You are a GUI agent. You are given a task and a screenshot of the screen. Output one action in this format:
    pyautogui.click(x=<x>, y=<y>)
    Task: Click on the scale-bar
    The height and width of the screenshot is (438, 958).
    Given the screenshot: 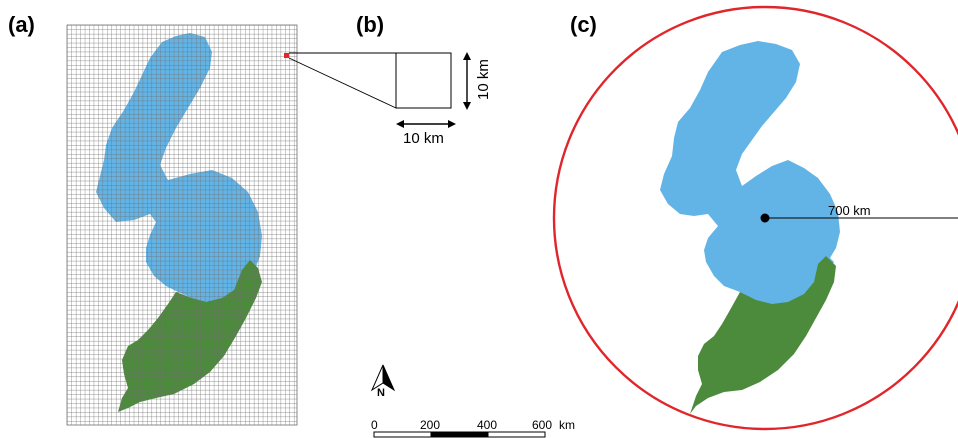 What is the action you would take?
    pyautogui.click(x=459, y=434)
    